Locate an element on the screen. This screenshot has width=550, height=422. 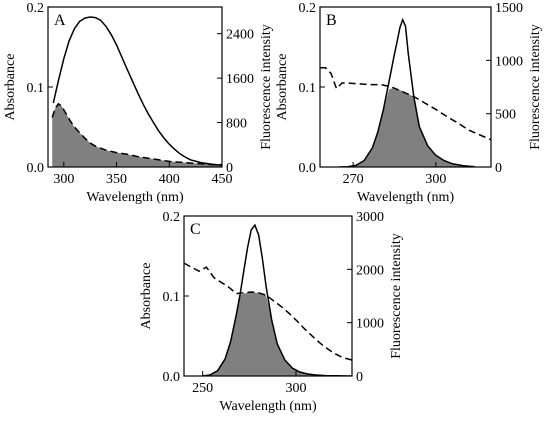
x-tick-label: 270 is located at coordinates (353, 179).